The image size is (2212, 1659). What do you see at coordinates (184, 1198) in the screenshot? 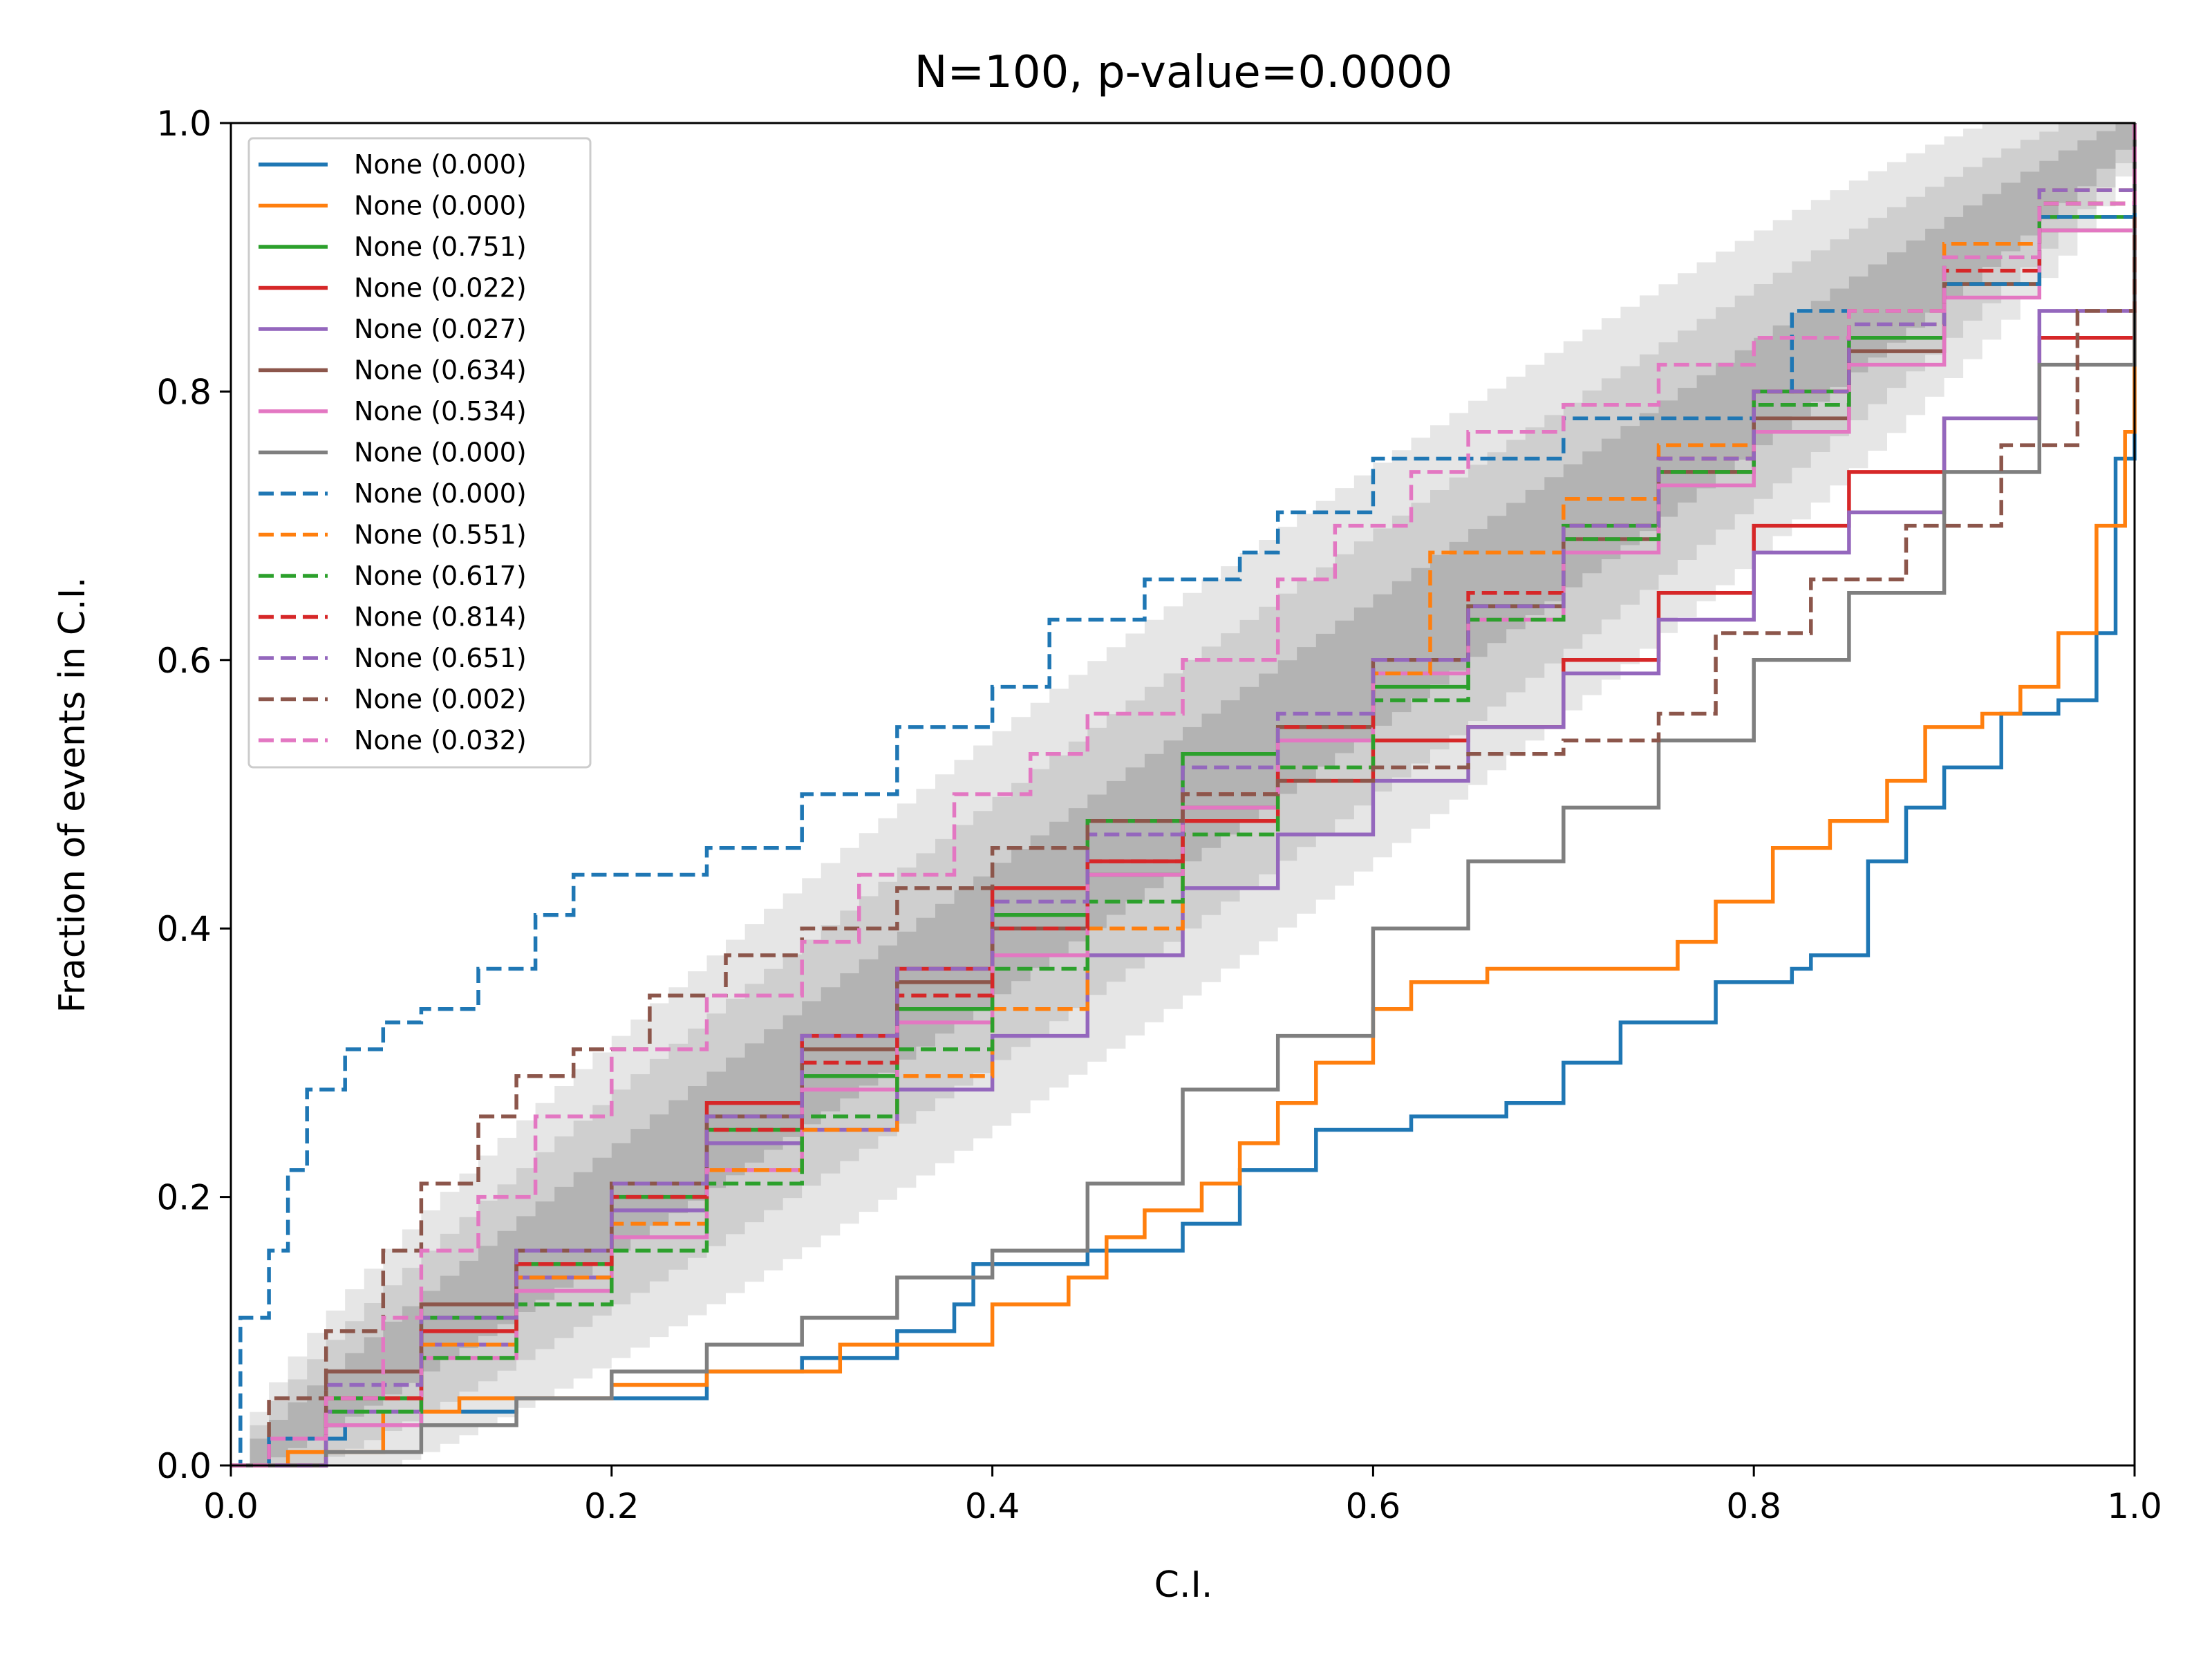
I see `y-tick-label: 0.2` at bounding box center [184, 1198].